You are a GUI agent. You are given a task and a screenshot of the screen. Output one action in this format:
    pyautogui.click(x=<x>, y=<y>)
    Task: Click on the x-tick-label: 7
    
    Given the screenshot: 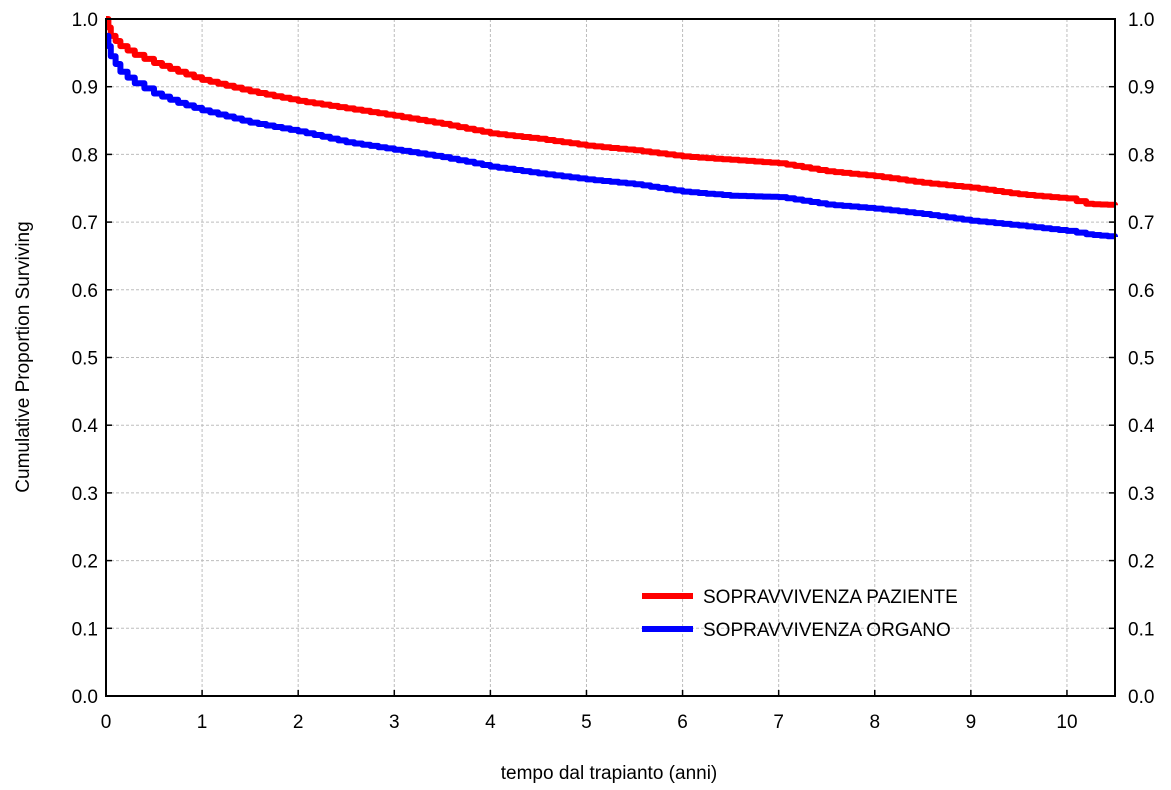 What is the action you would take?
    pyautogui.click(x=778, y=722)
    